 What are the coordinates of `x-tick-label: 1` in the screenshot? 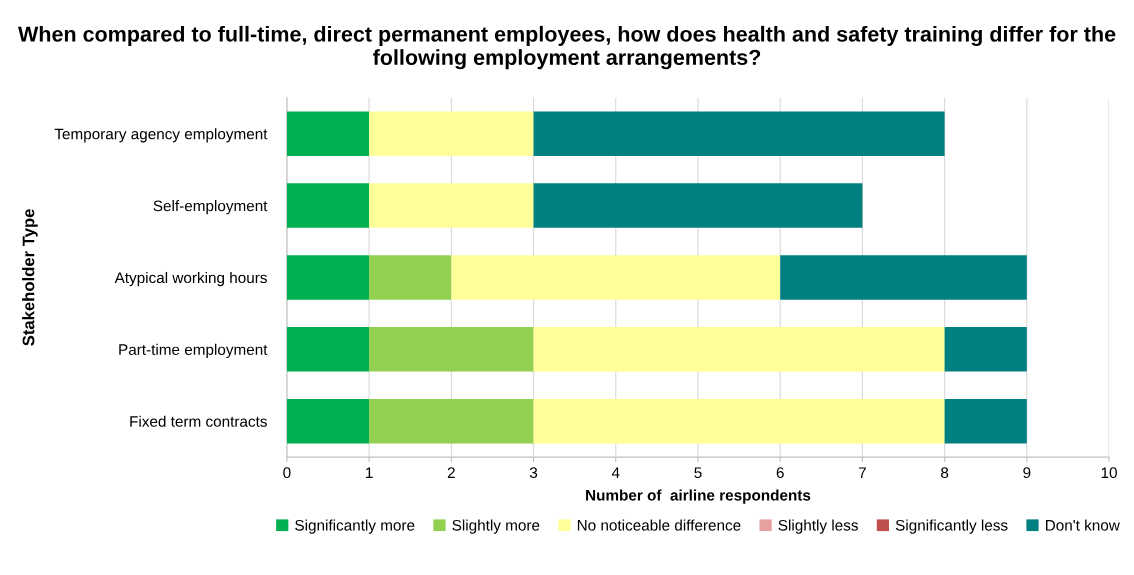 It's located at (369, 472).